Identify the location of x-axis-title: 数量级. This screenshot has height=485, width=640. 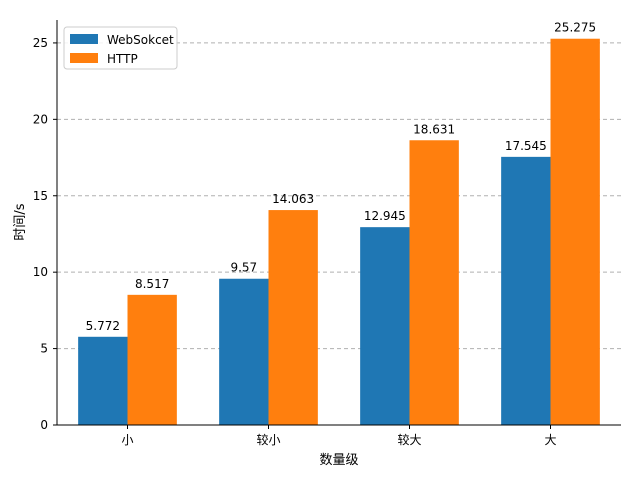
(338, 460).